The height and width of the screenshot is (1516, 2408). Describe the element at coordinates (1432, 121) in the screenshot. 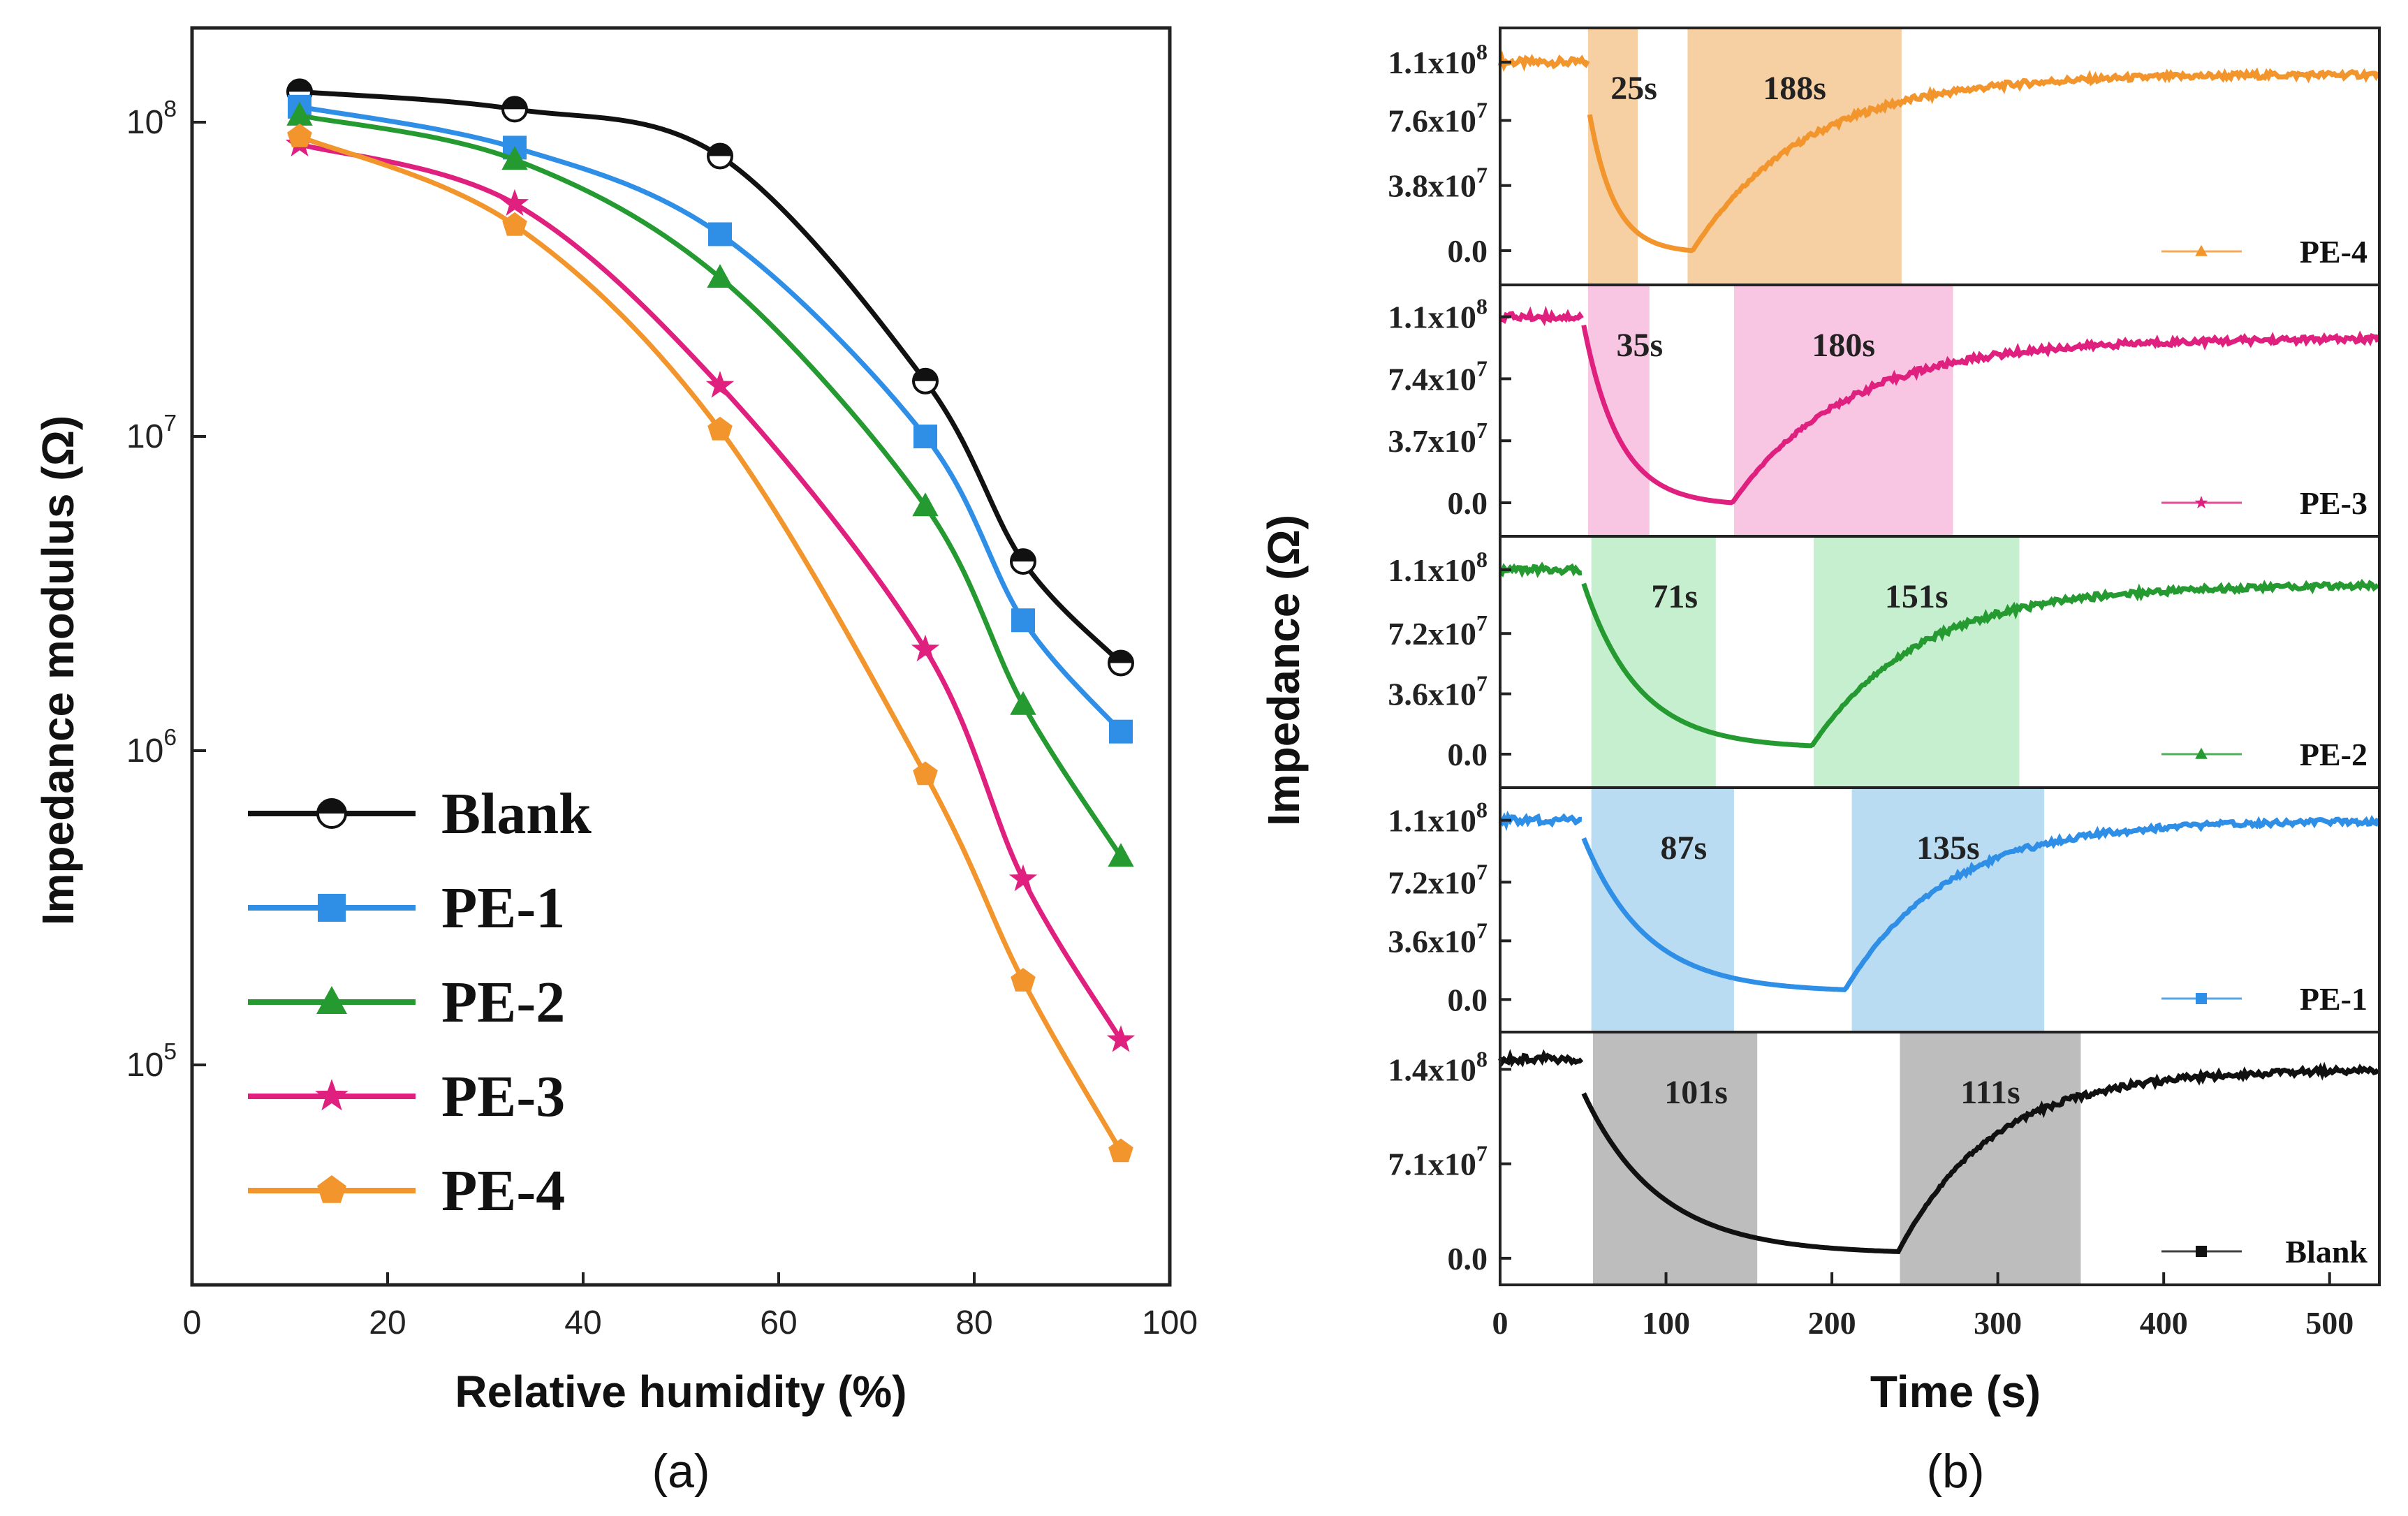

I see `y-tick-label-base: 7.6x10` at that location.